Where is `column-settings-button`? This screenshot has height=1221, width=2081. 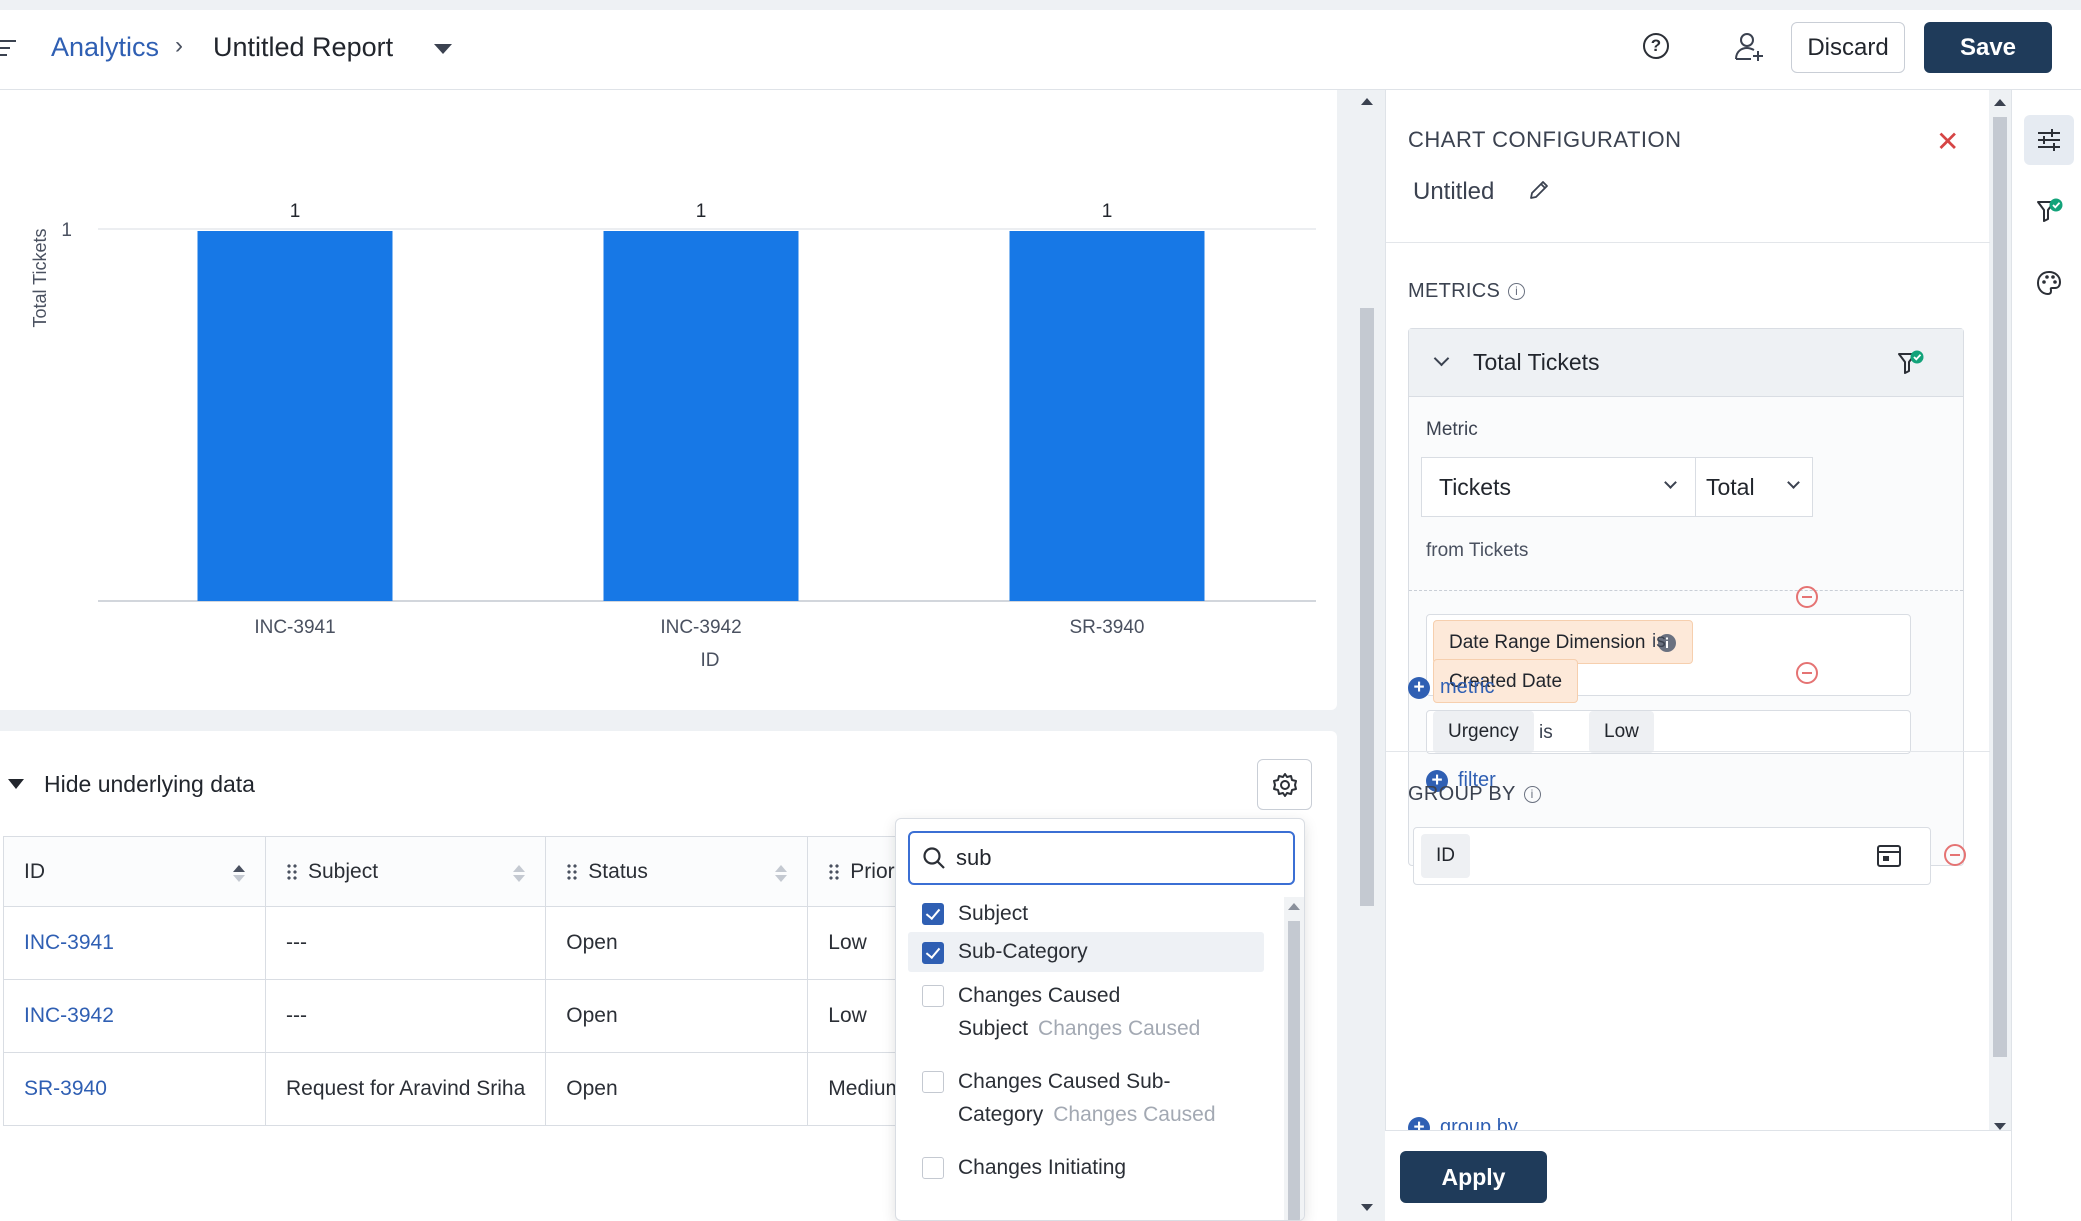 column-settings-button is located at coordinates (1284, 784).